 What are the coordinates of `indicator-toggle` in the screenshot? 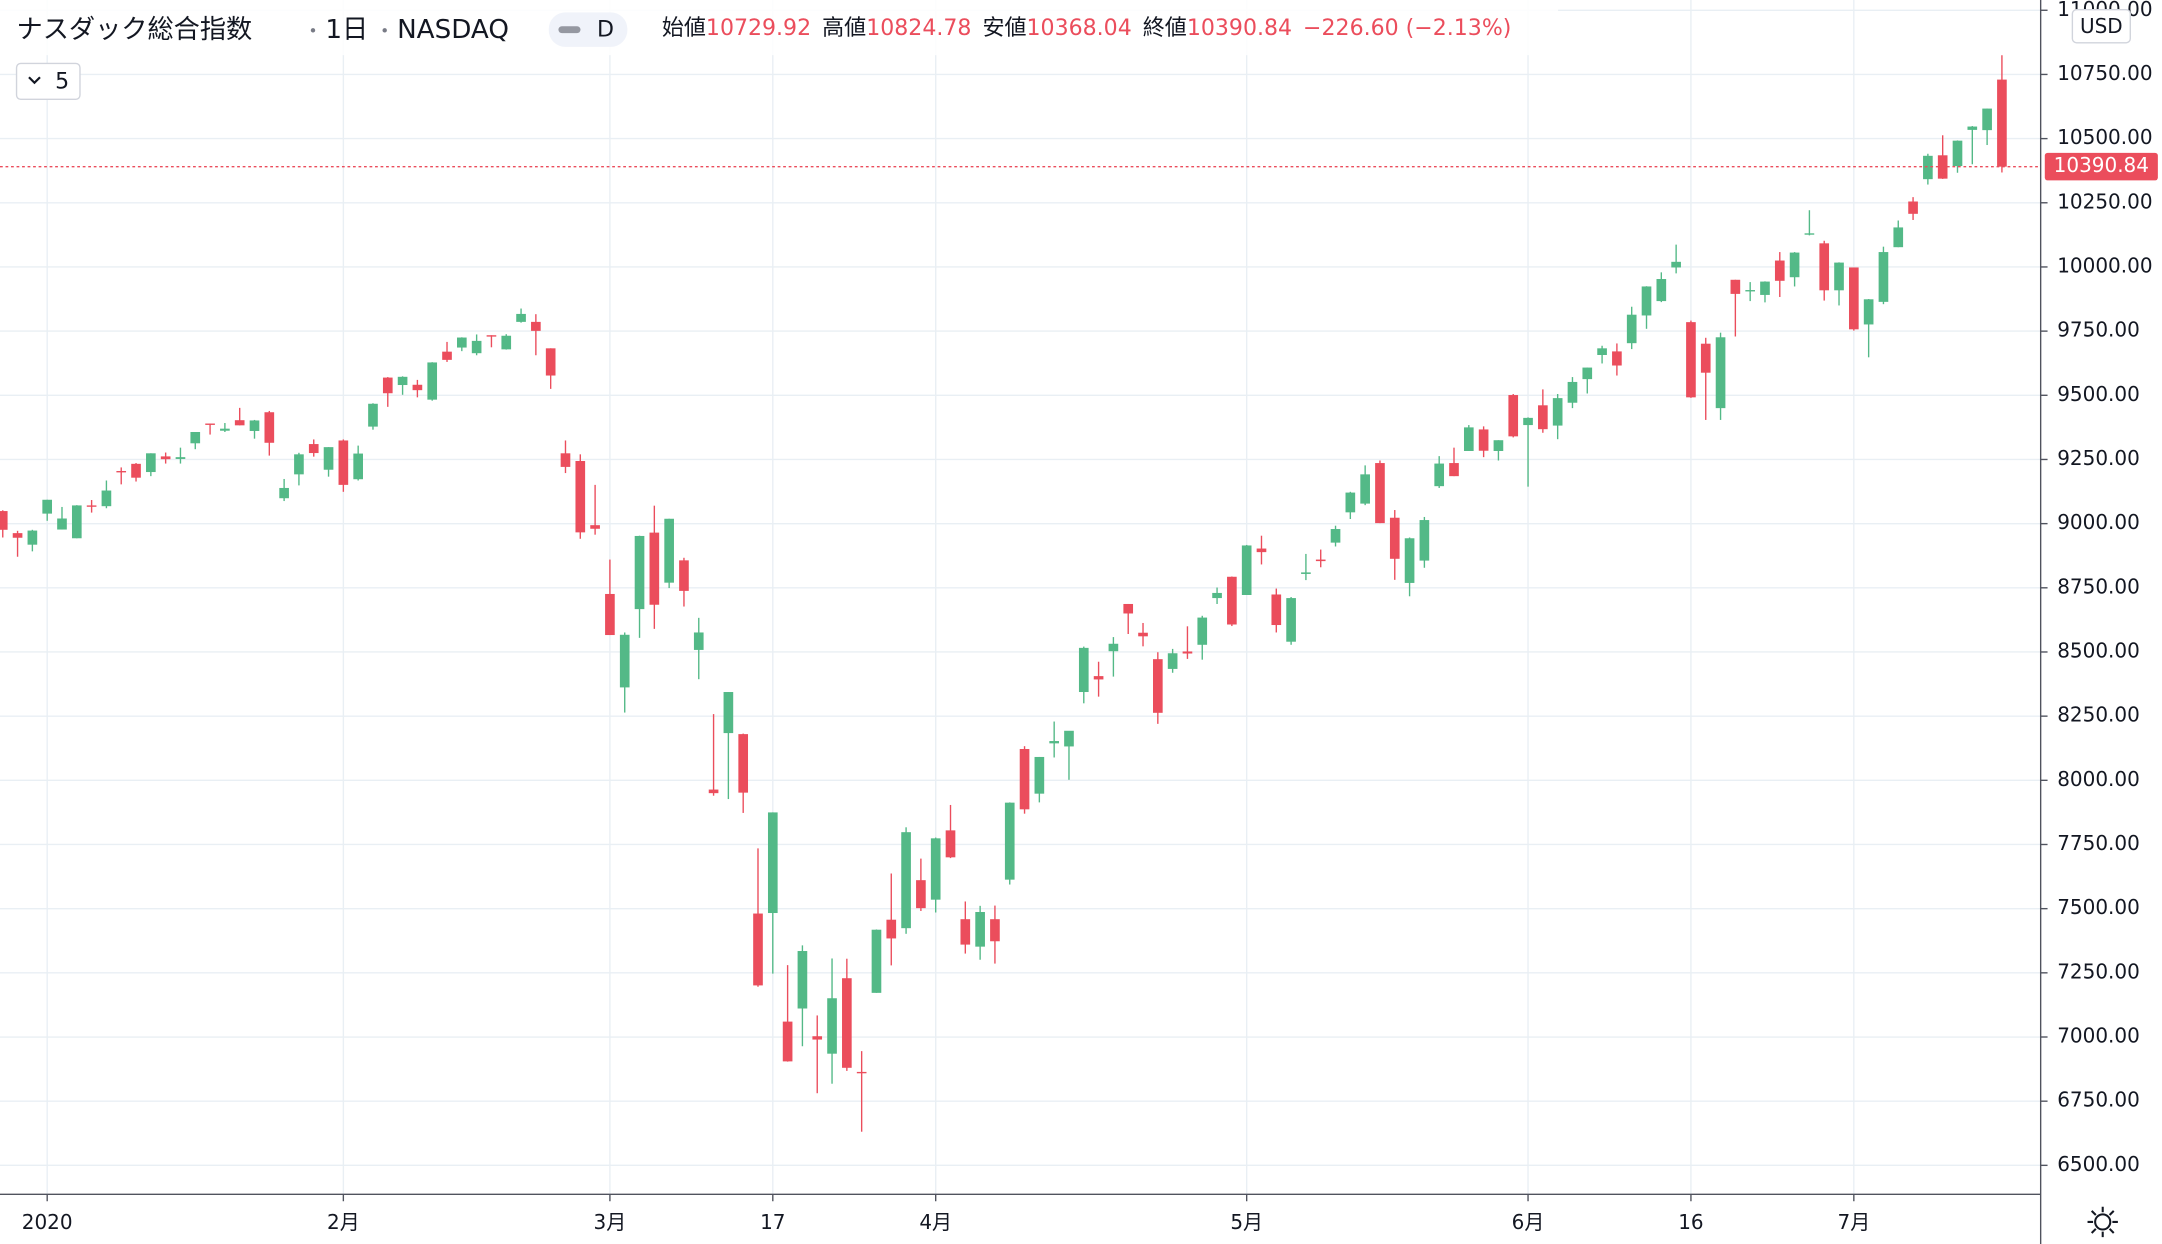 It's located at (48, 81).